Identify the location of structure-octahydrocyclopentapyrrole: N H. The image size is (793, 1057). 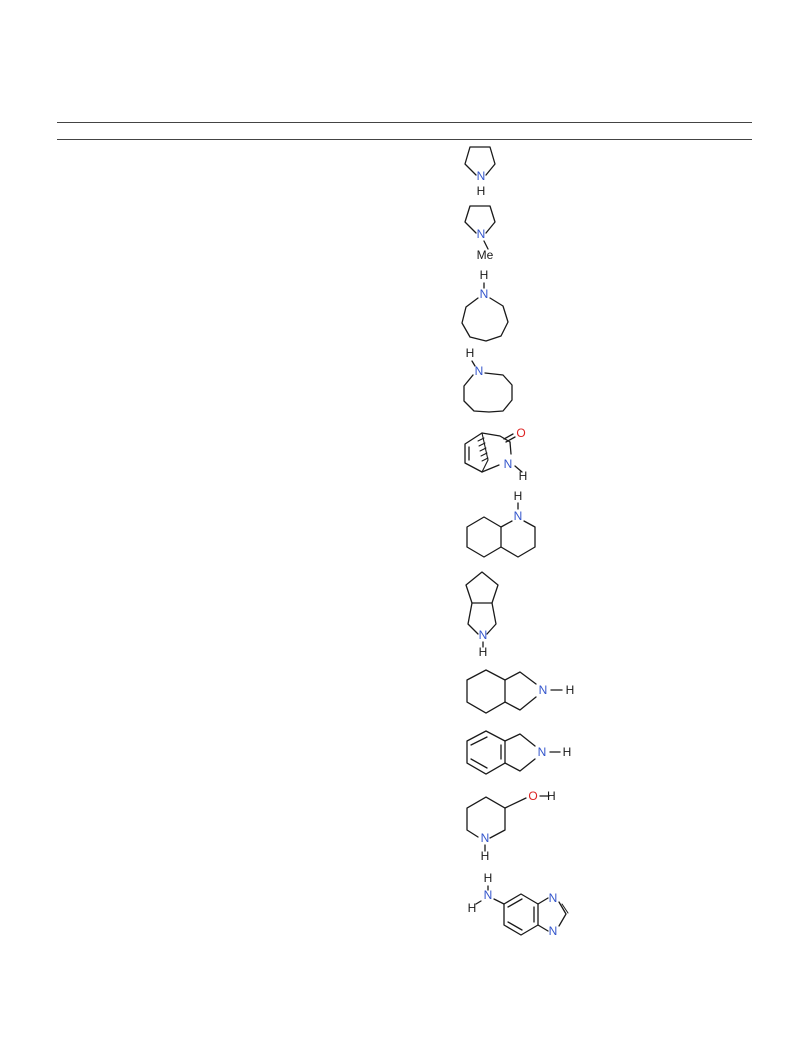
(482, 615).